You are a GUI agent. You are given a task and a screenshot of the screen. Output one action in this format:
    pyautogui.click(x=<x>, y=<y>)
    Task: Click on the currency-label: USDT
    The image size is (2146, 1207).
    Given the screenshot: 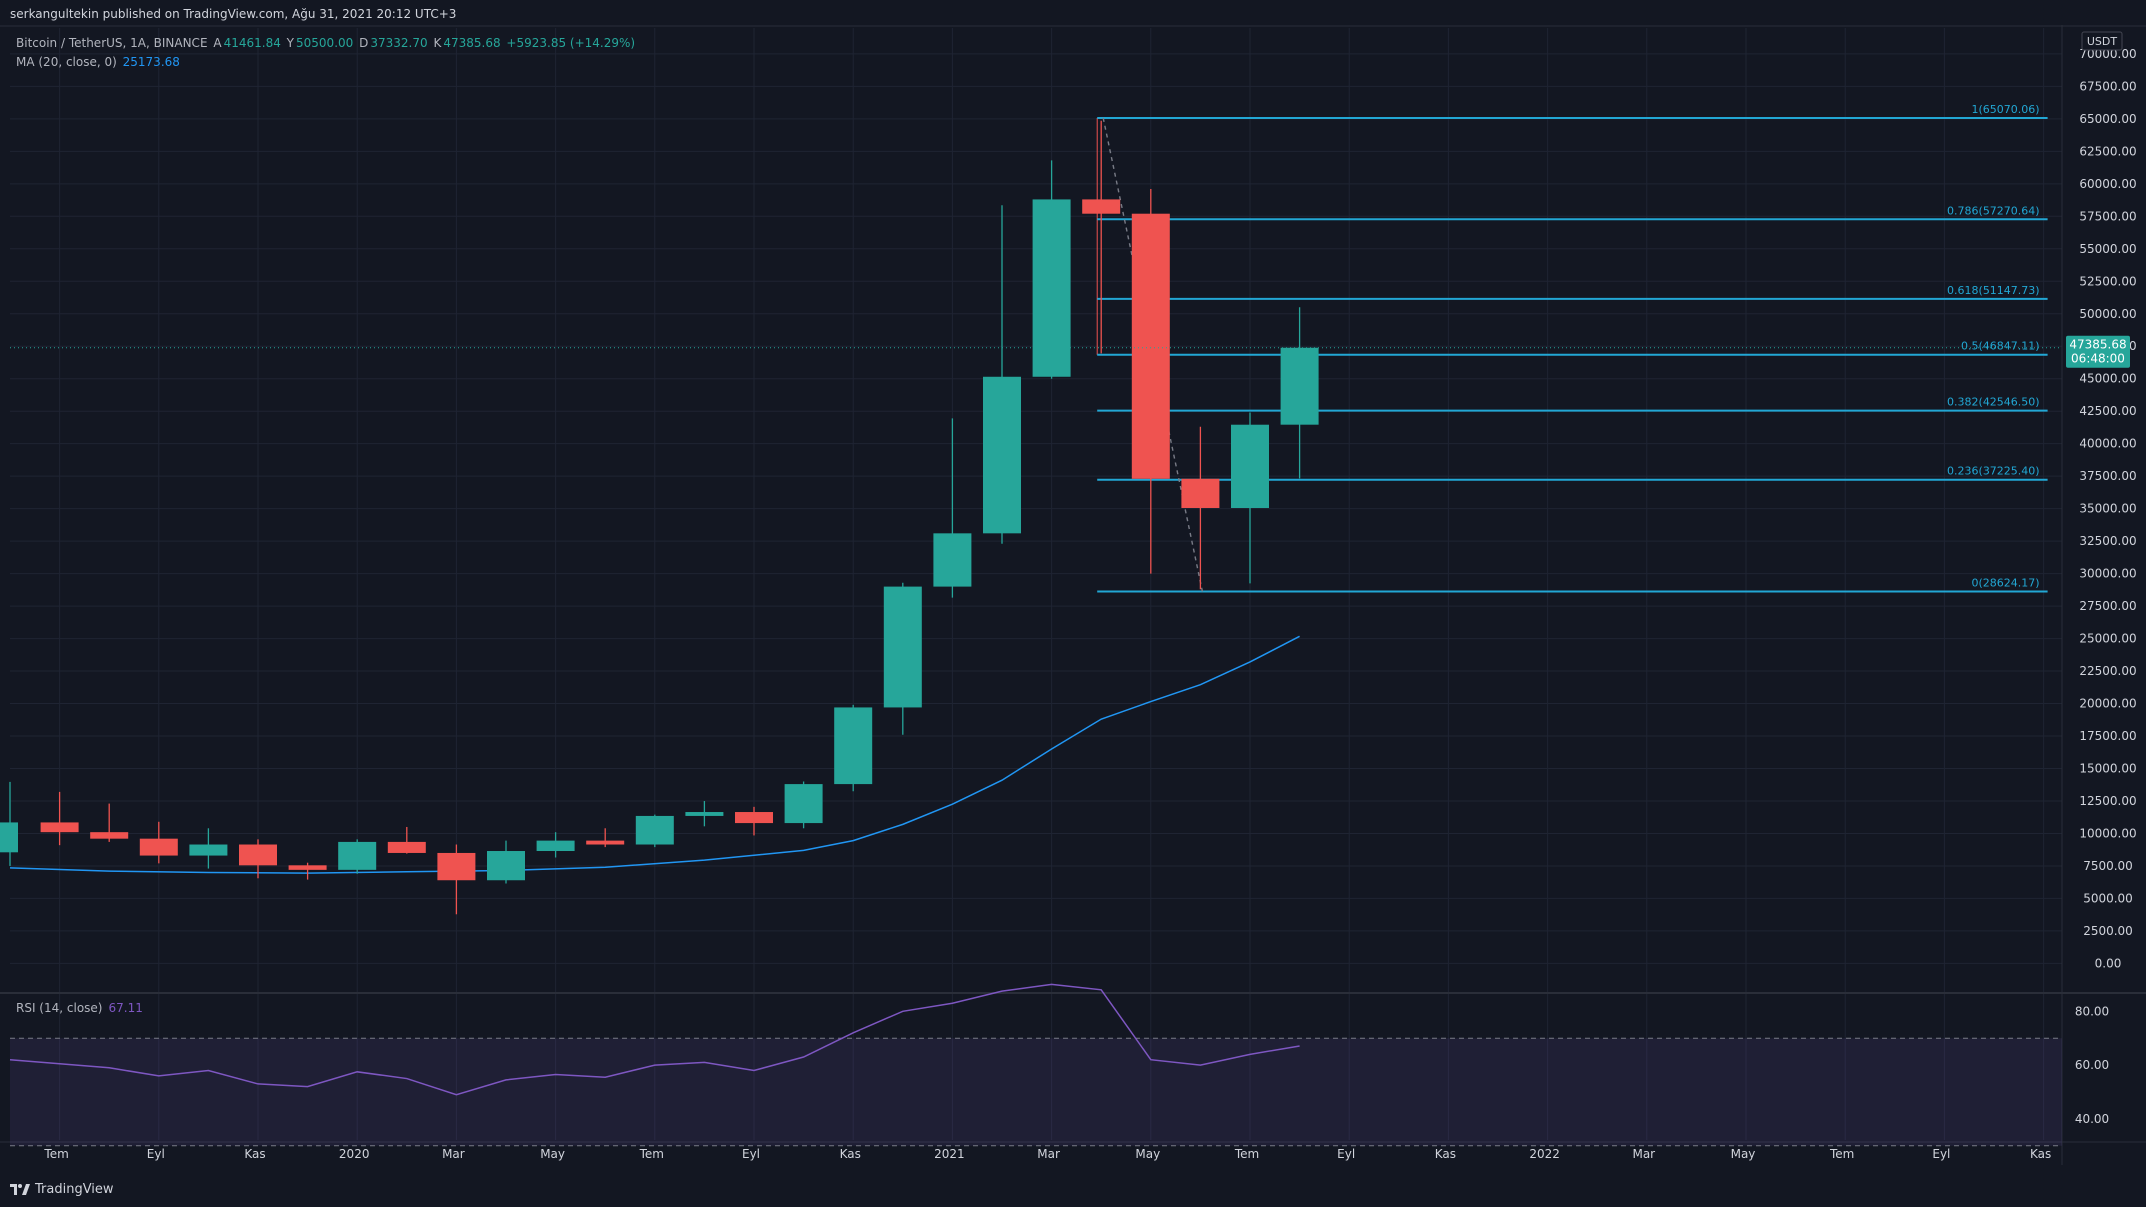 What is the action you would take?
    pyautogui.click(x=2102, y=41)
    